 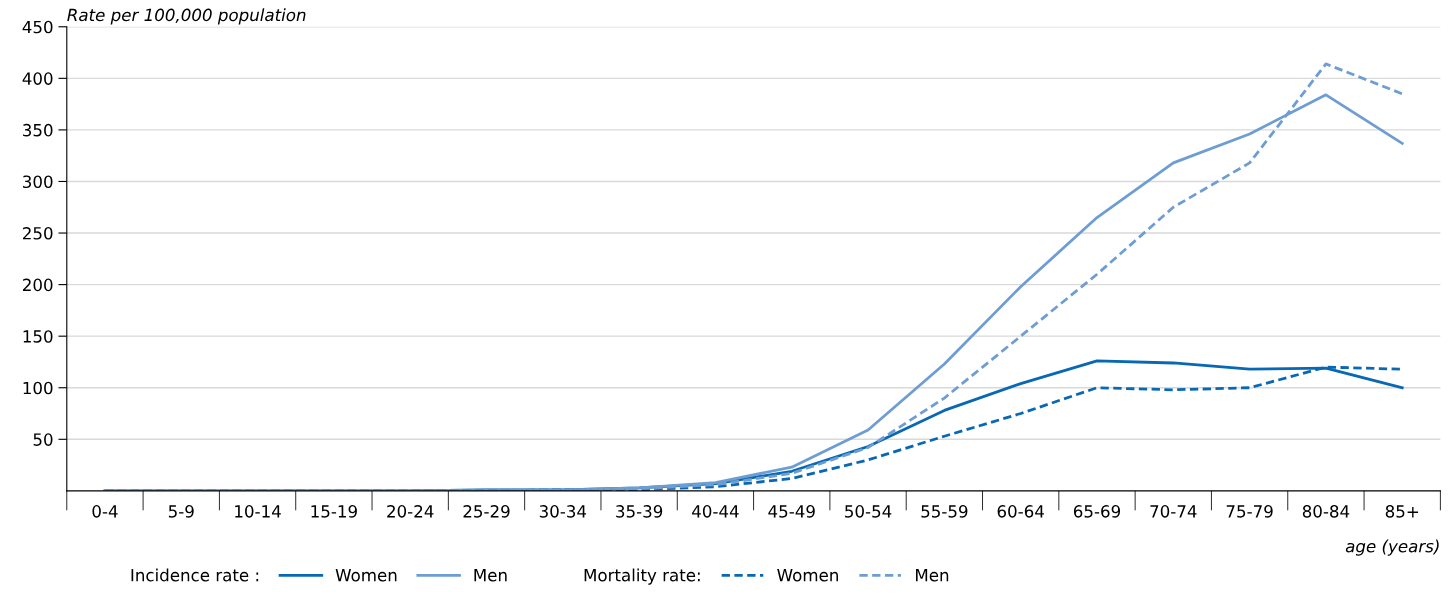 I want to click on y-tick-label: 150, so click(x=38, y=336).